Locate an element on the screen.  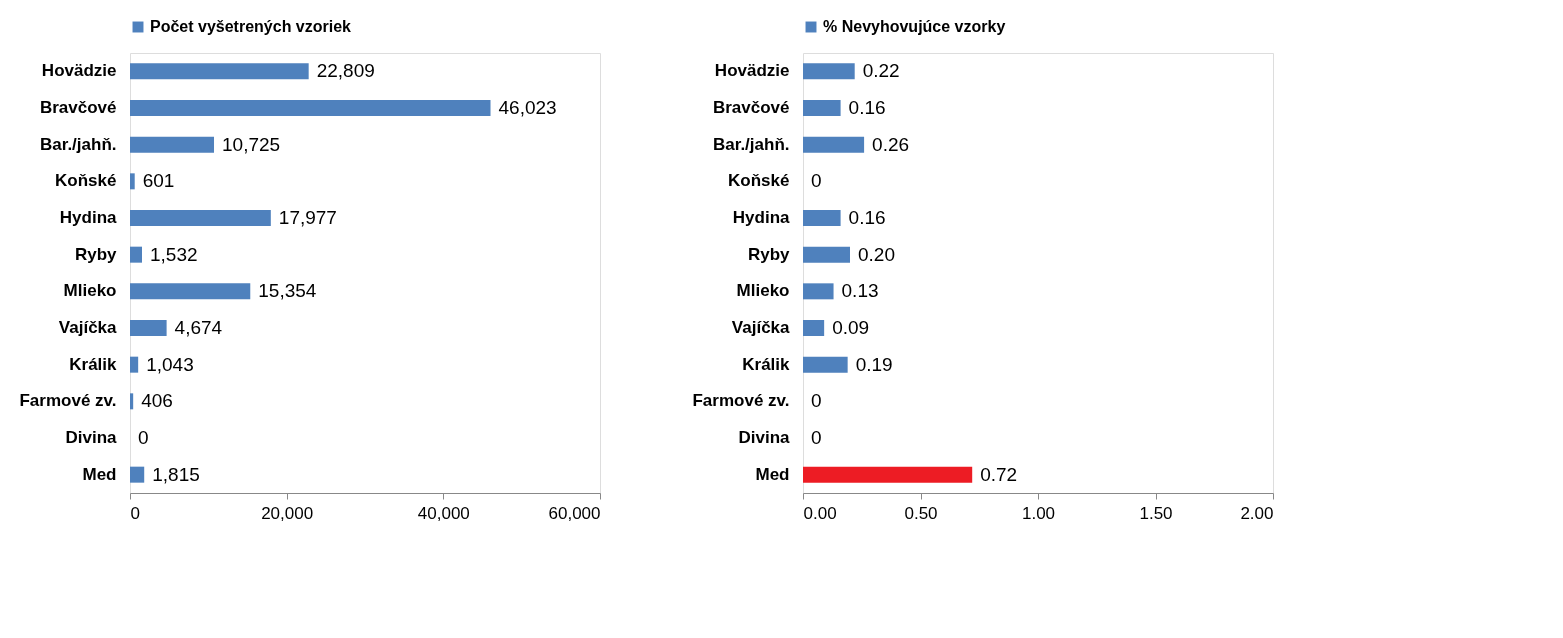
x-tick-label: 40,000 is located at coordinates (443, 513).